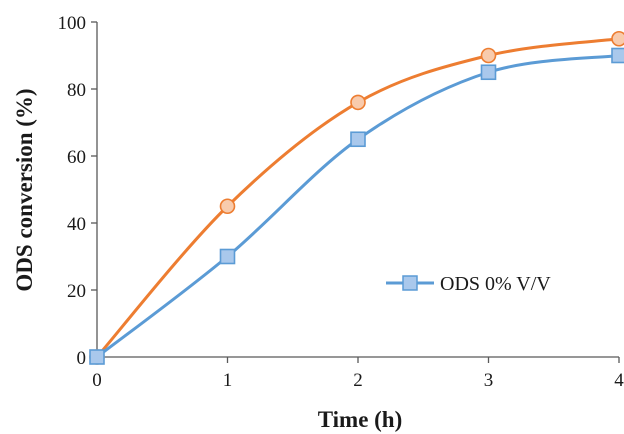  Describe the element at coordinates (72, 23) in the screenshot. I see `y-tick-label: 100` at that location.